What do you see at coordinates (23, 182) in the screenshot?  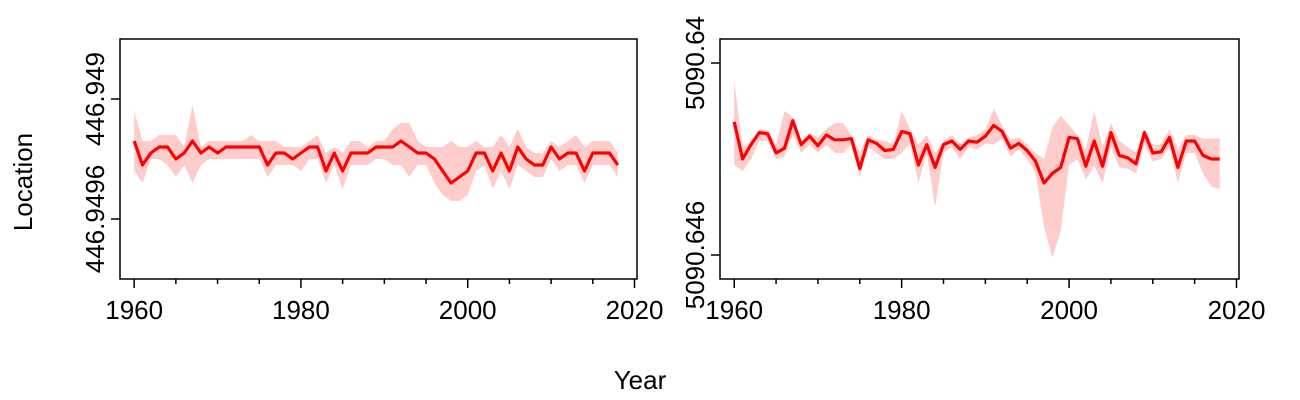 I see `y-axis-title: Location` at bounding box center [23, 182].